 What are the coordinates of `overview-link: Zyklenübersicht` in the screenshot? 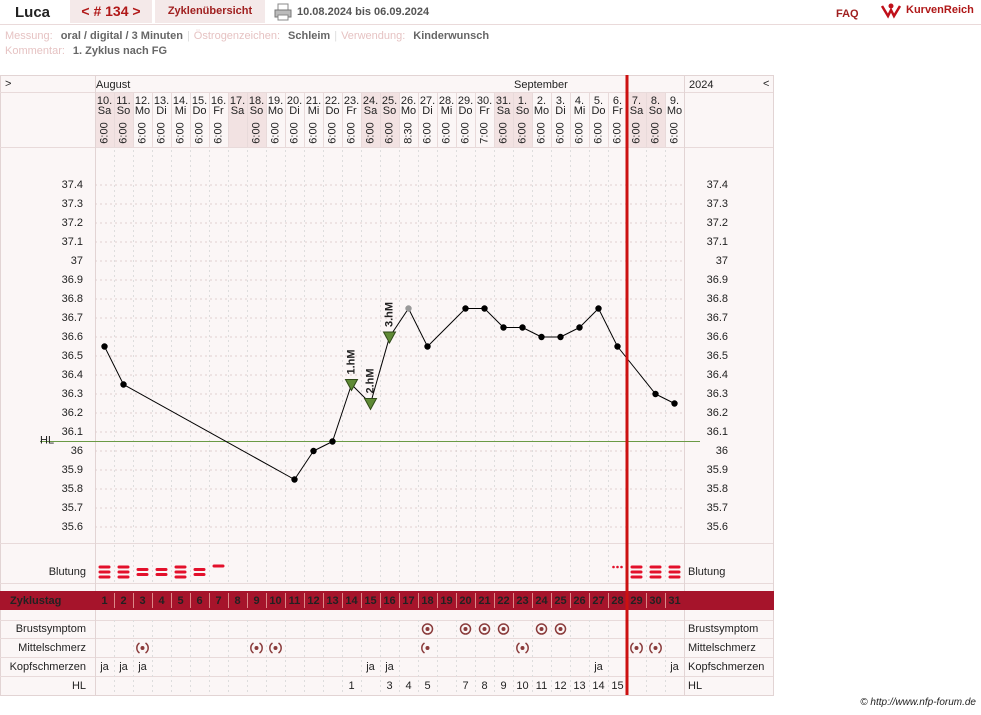 It's located at (210, 11).